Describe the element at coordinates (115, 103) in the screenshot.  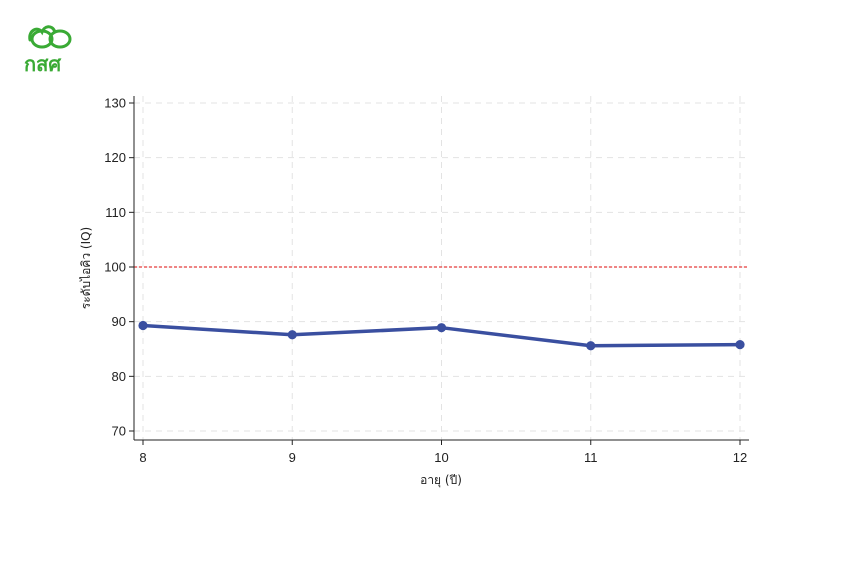
I see `y-tick-label: 130` at that location.